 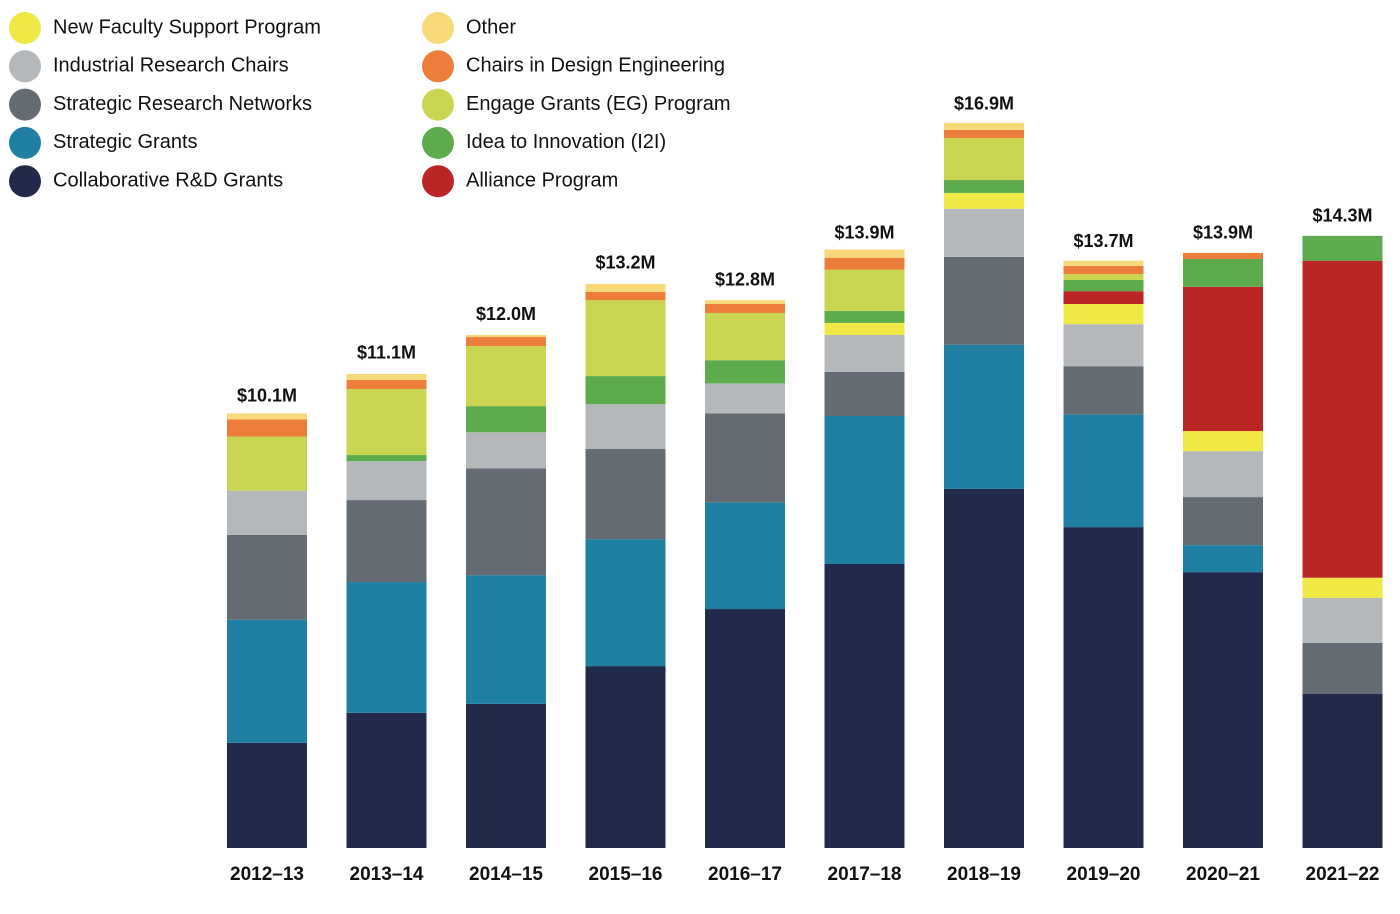 What do you see at coordinates (1343, 874) in the screenshot?
I see `x-tick-label: 2021–22` at bounding box center [1343, 874].